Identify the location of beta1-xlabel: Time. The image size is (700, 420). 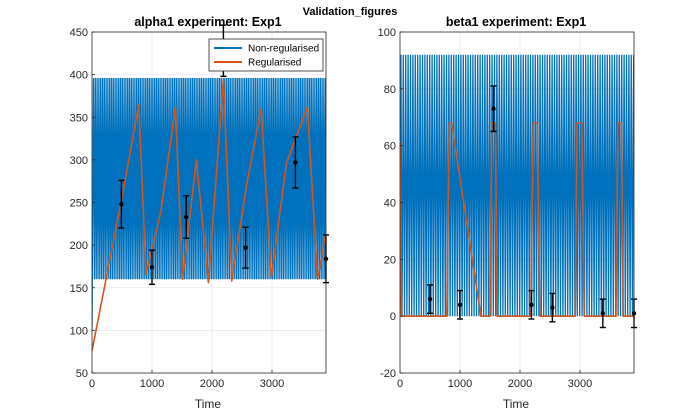
(516, 404).